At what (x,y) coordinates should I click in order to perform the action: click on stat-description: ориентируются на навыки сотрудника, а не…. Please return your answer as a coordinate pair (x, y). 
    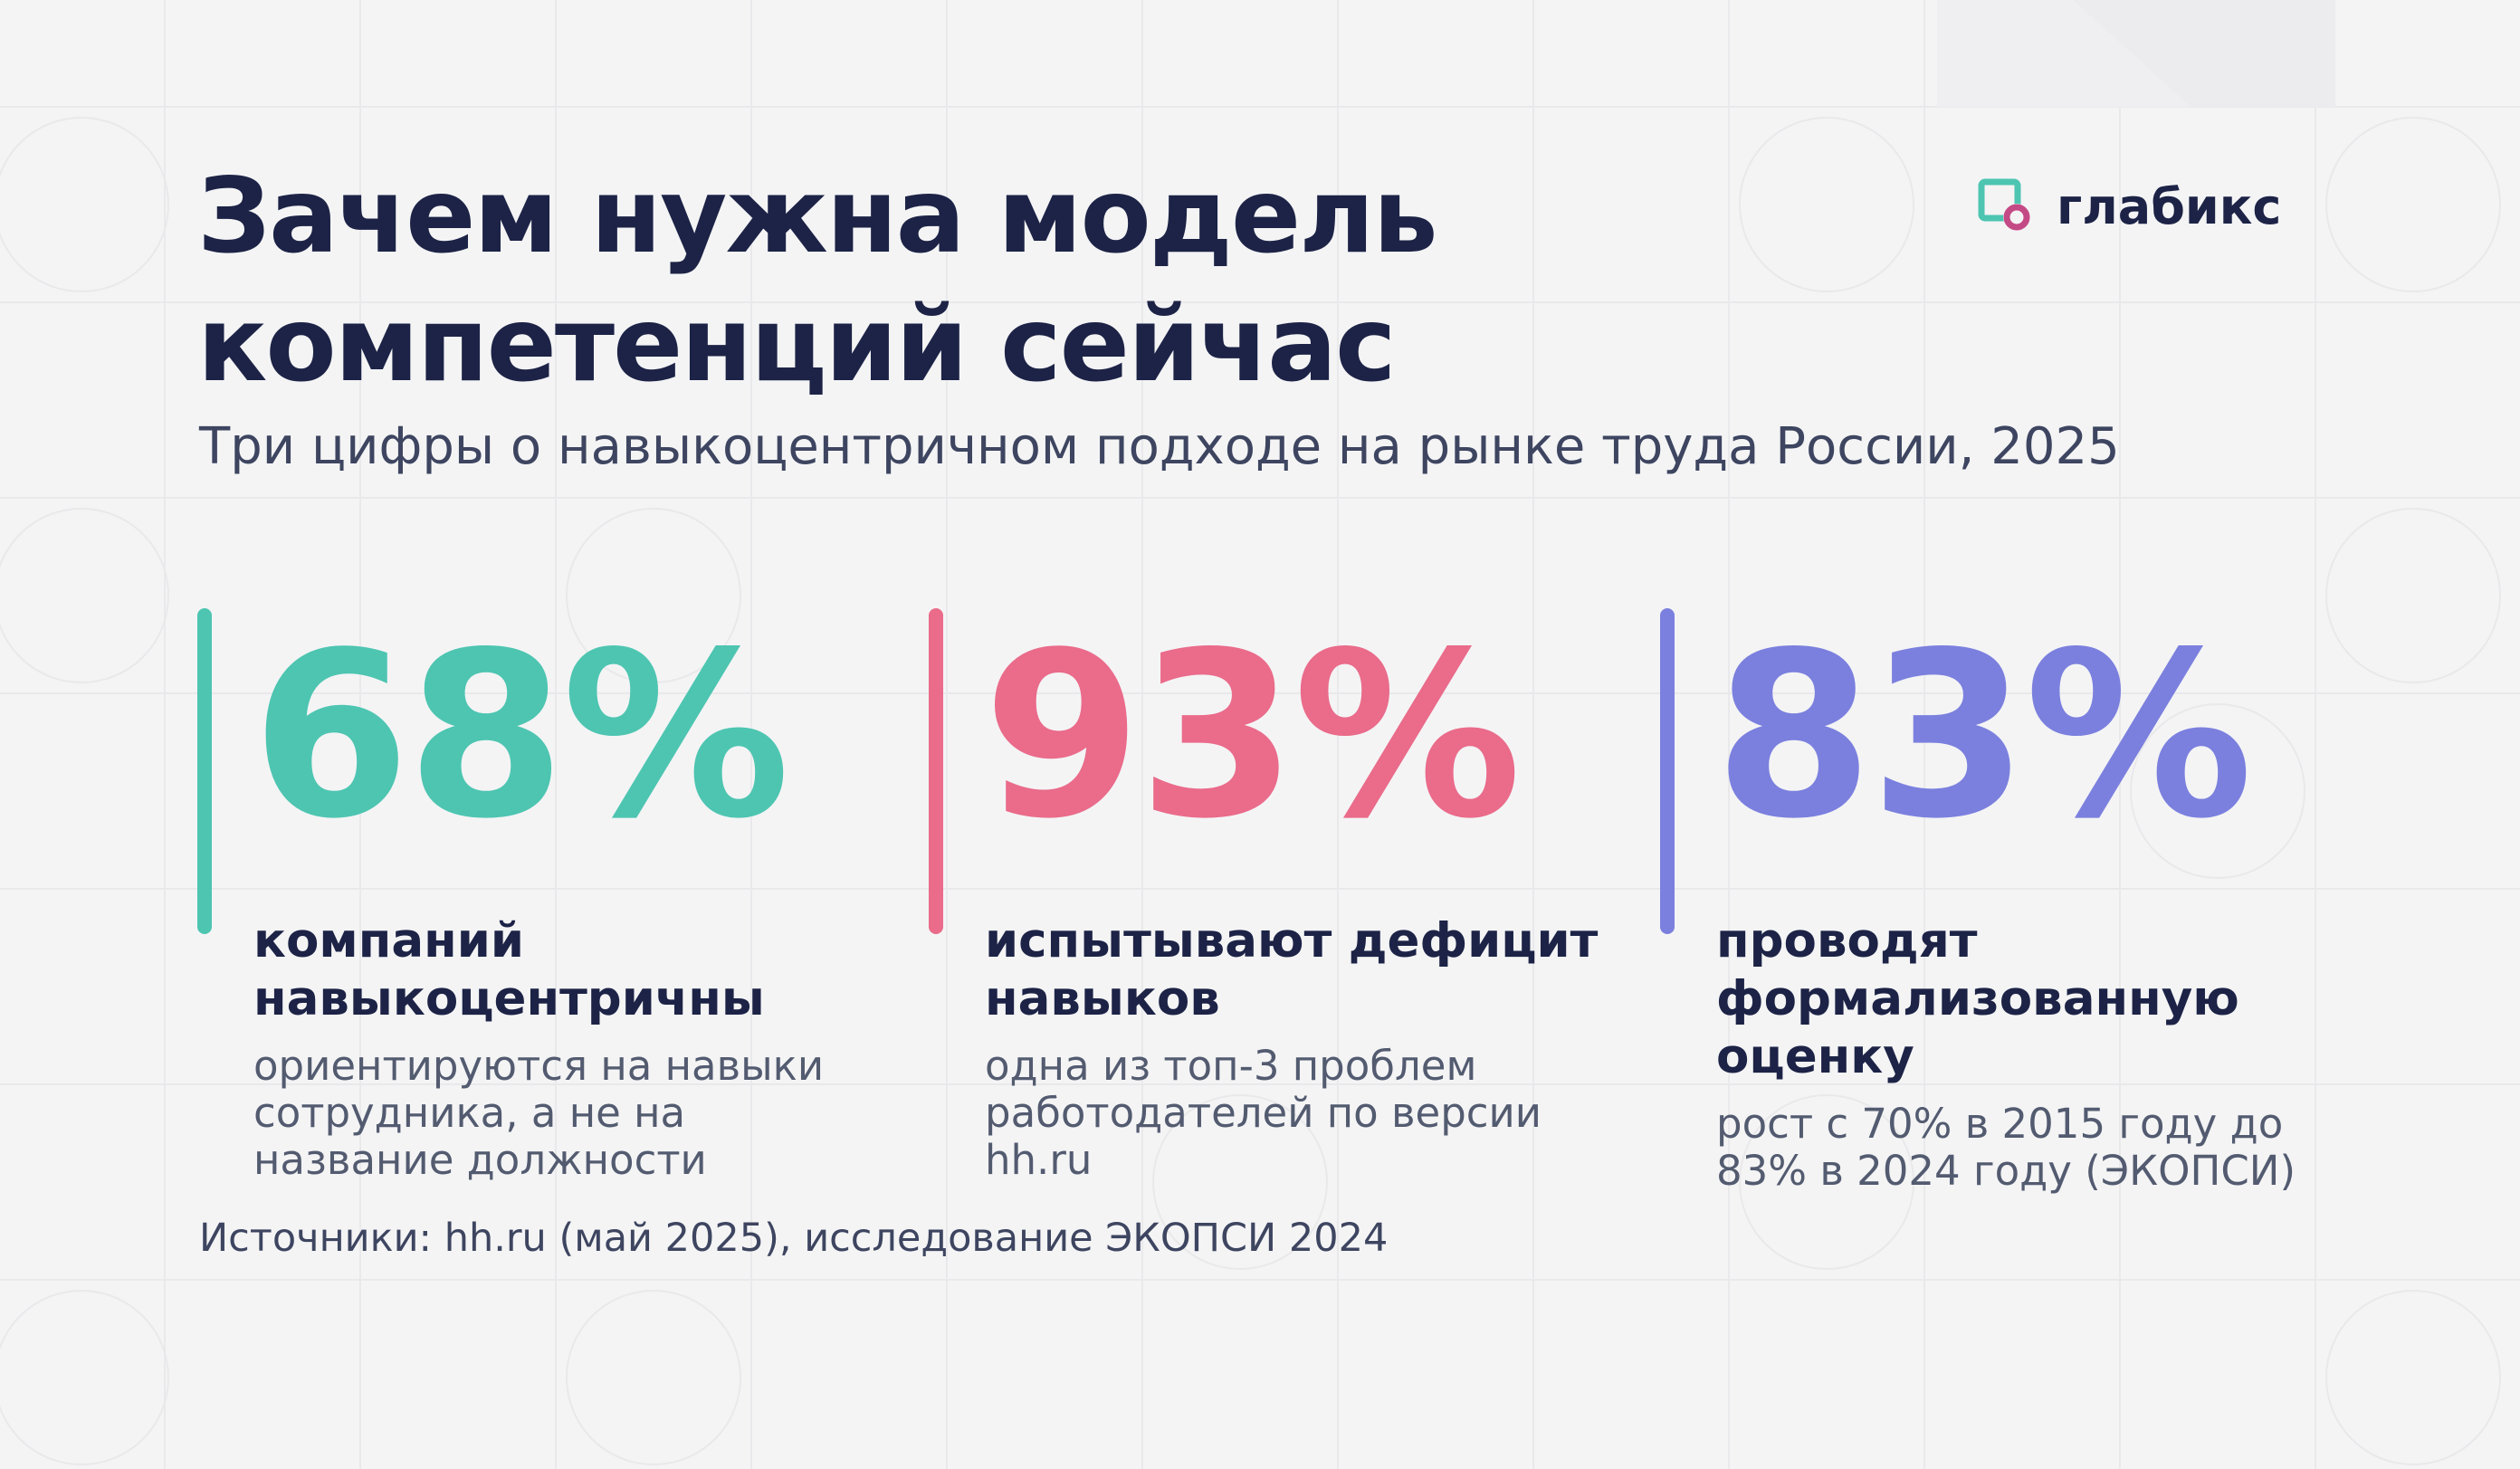
    Looking at the image, I should click on (539, 1113).